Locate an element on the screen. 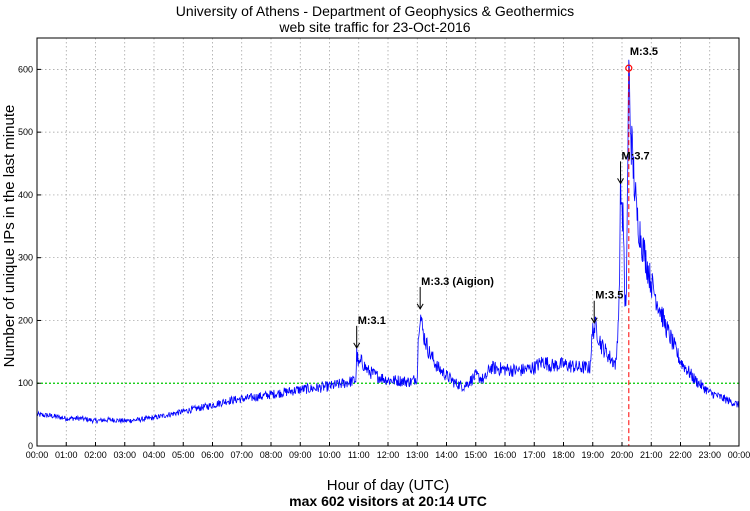  y-tick-label: 400 is located at coordinates (25, 195).